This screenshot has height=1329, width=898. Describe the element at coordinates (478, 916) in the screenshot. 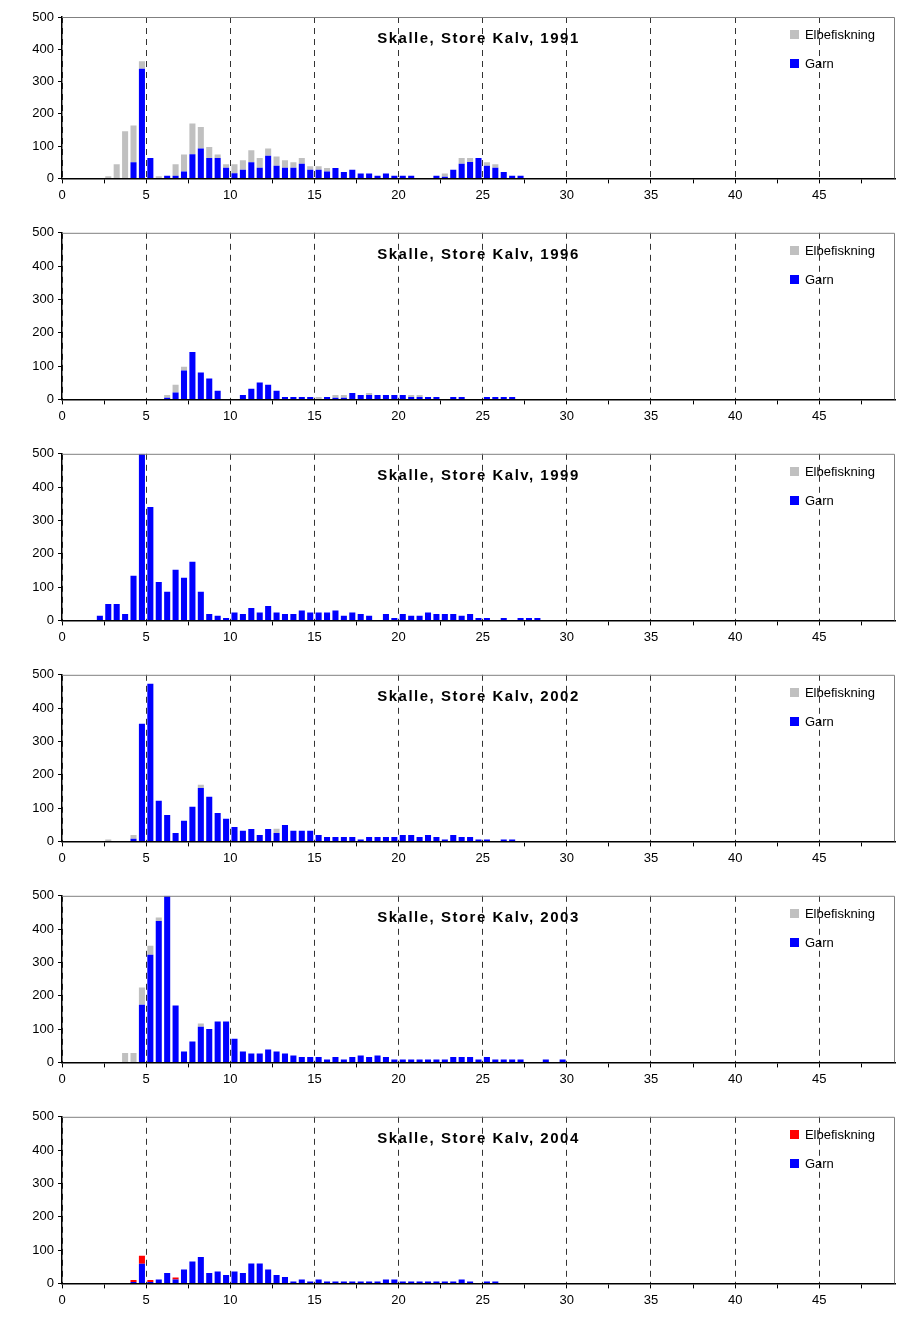

I see `text: Skalle, Store Kalv, 2003` at that location.